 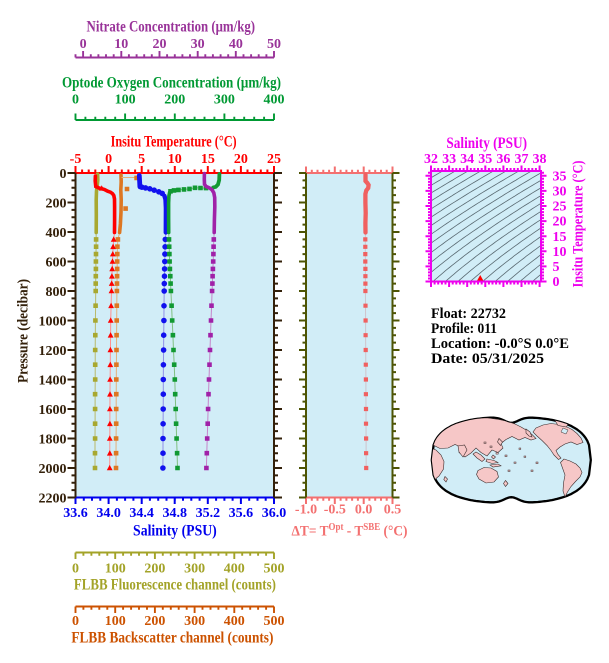 I want to click on svg-text: 33, so click(x=449, y=159).